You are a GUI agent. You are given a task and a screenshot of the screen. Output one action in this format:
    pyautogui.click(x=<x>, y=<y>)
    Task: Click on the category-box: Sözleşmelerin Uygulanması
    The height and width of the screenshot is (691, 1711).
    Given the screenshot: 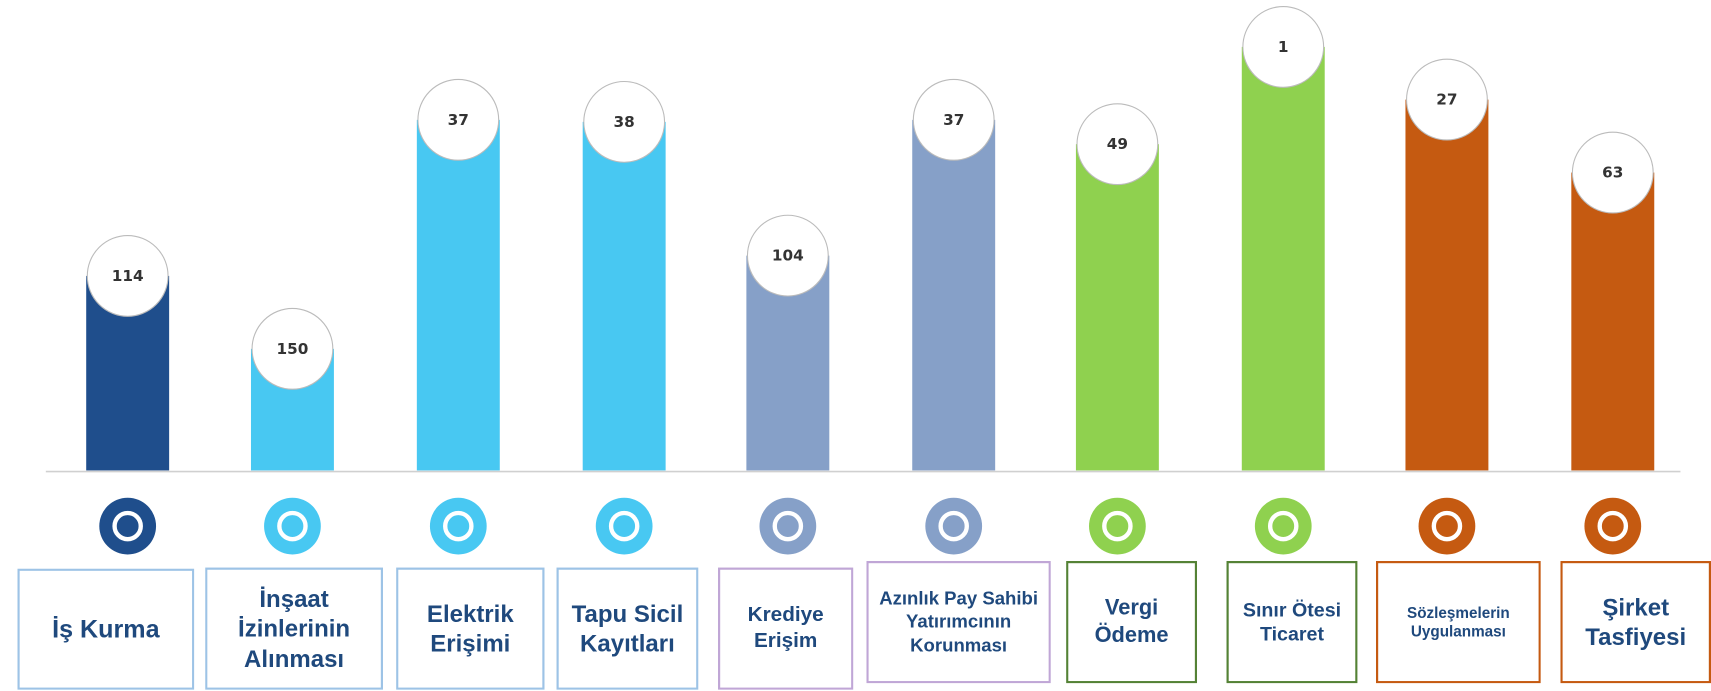 What is the action you would take?
    pyautogui.click(x=1458, y=622)
    